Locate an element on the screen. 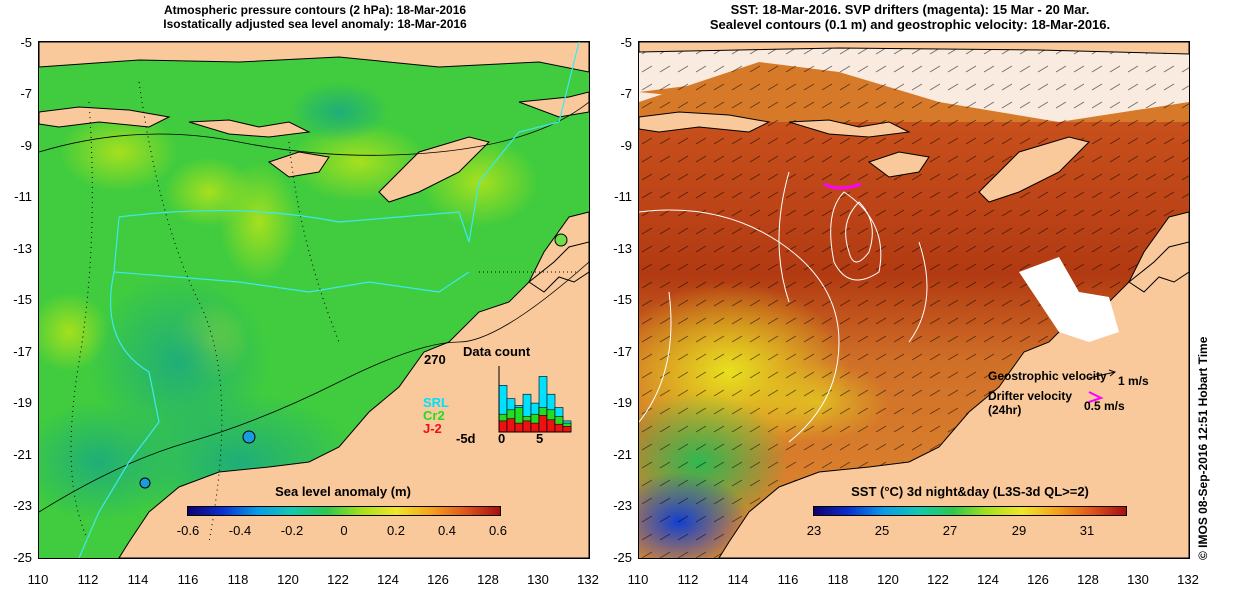  drifter-velocity-label: Drifter velocity is located at coordinates (1030, 396).